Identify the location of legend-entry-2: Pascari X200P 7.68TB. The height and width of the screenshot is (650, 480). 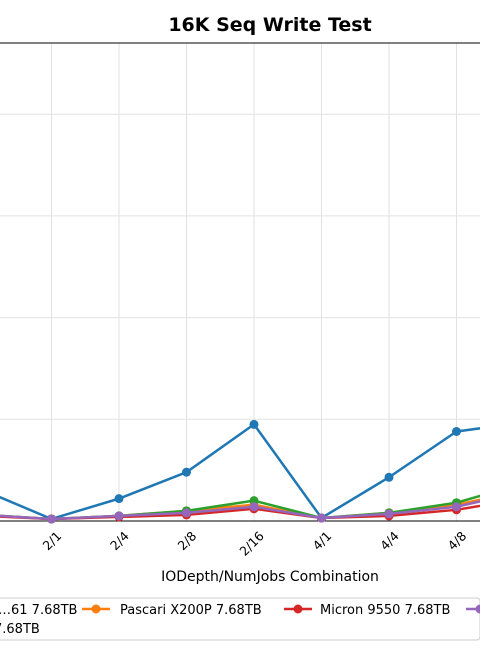
(172, 610).